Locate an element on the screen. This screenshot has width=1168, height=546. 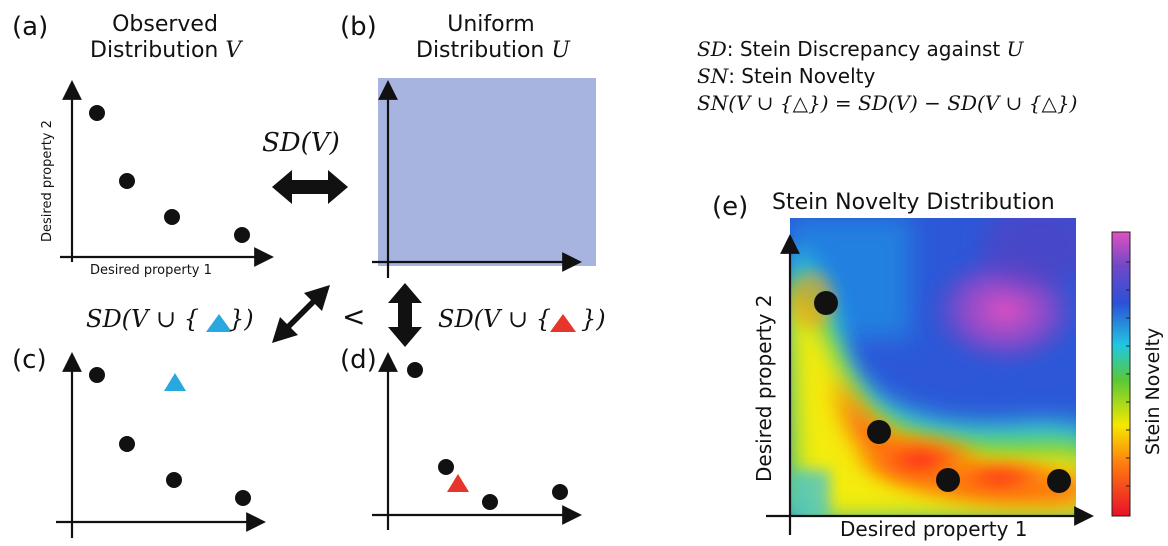
panel-a-ylabel: Desired property 2 is located at coordinates (47, 181).